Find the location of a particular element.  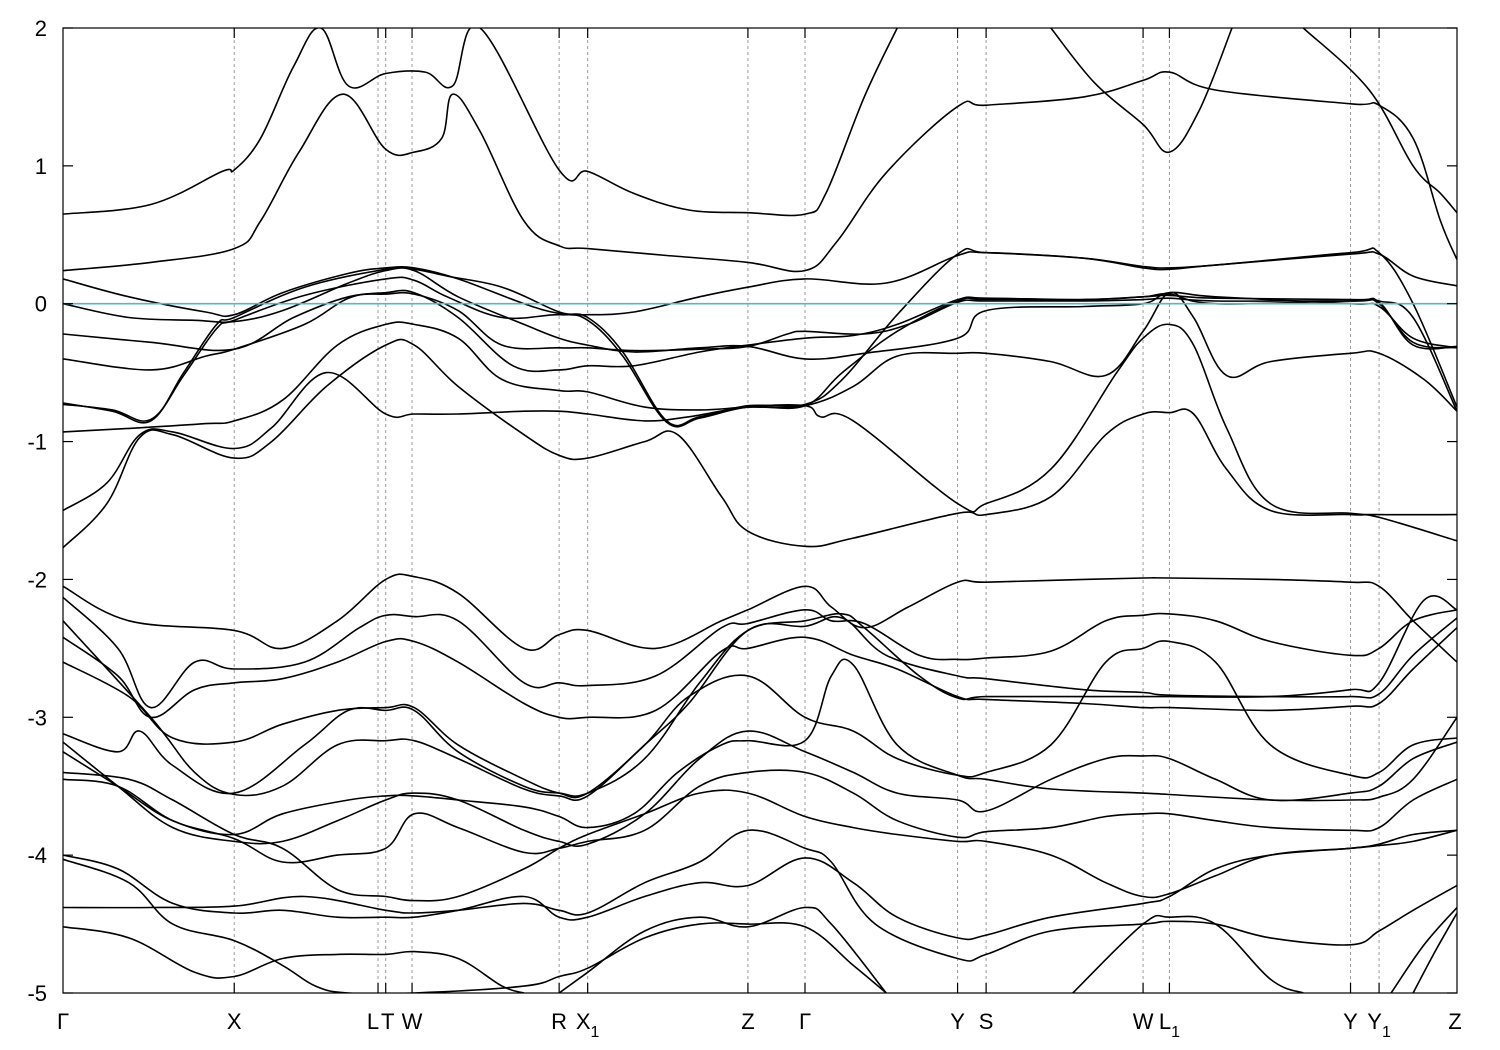

x-tick-label: X1 is located at coordinates (588, 1025).